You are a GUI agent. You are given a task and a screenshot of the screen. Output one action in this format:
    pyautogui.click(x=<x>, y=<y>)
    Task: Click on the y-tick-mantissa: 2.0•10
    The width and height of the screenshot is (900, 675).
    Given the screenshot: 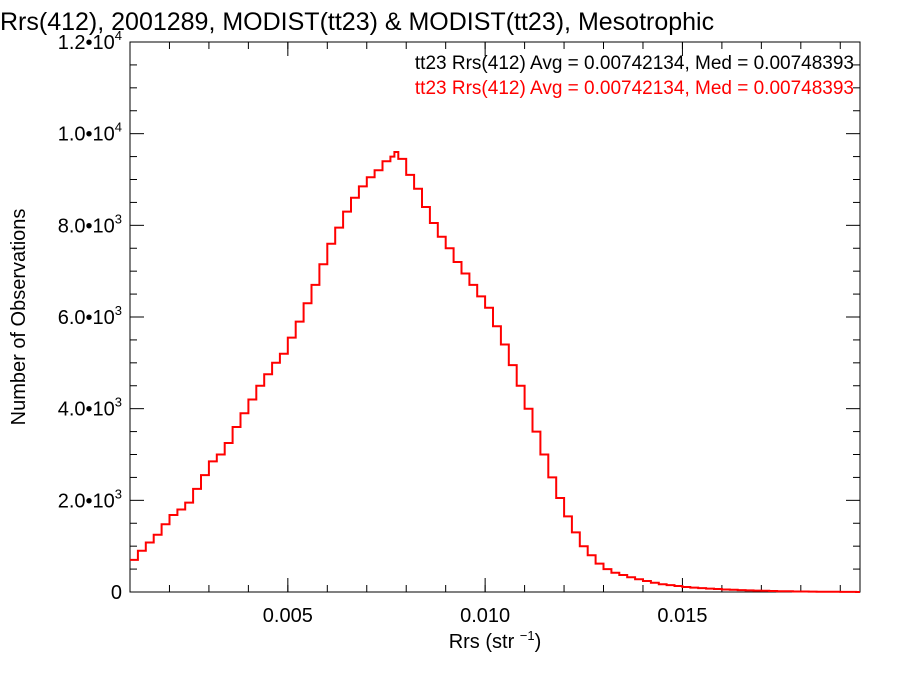 What is the action you would take?
    pyautogui.click(x=86, y=501)
    